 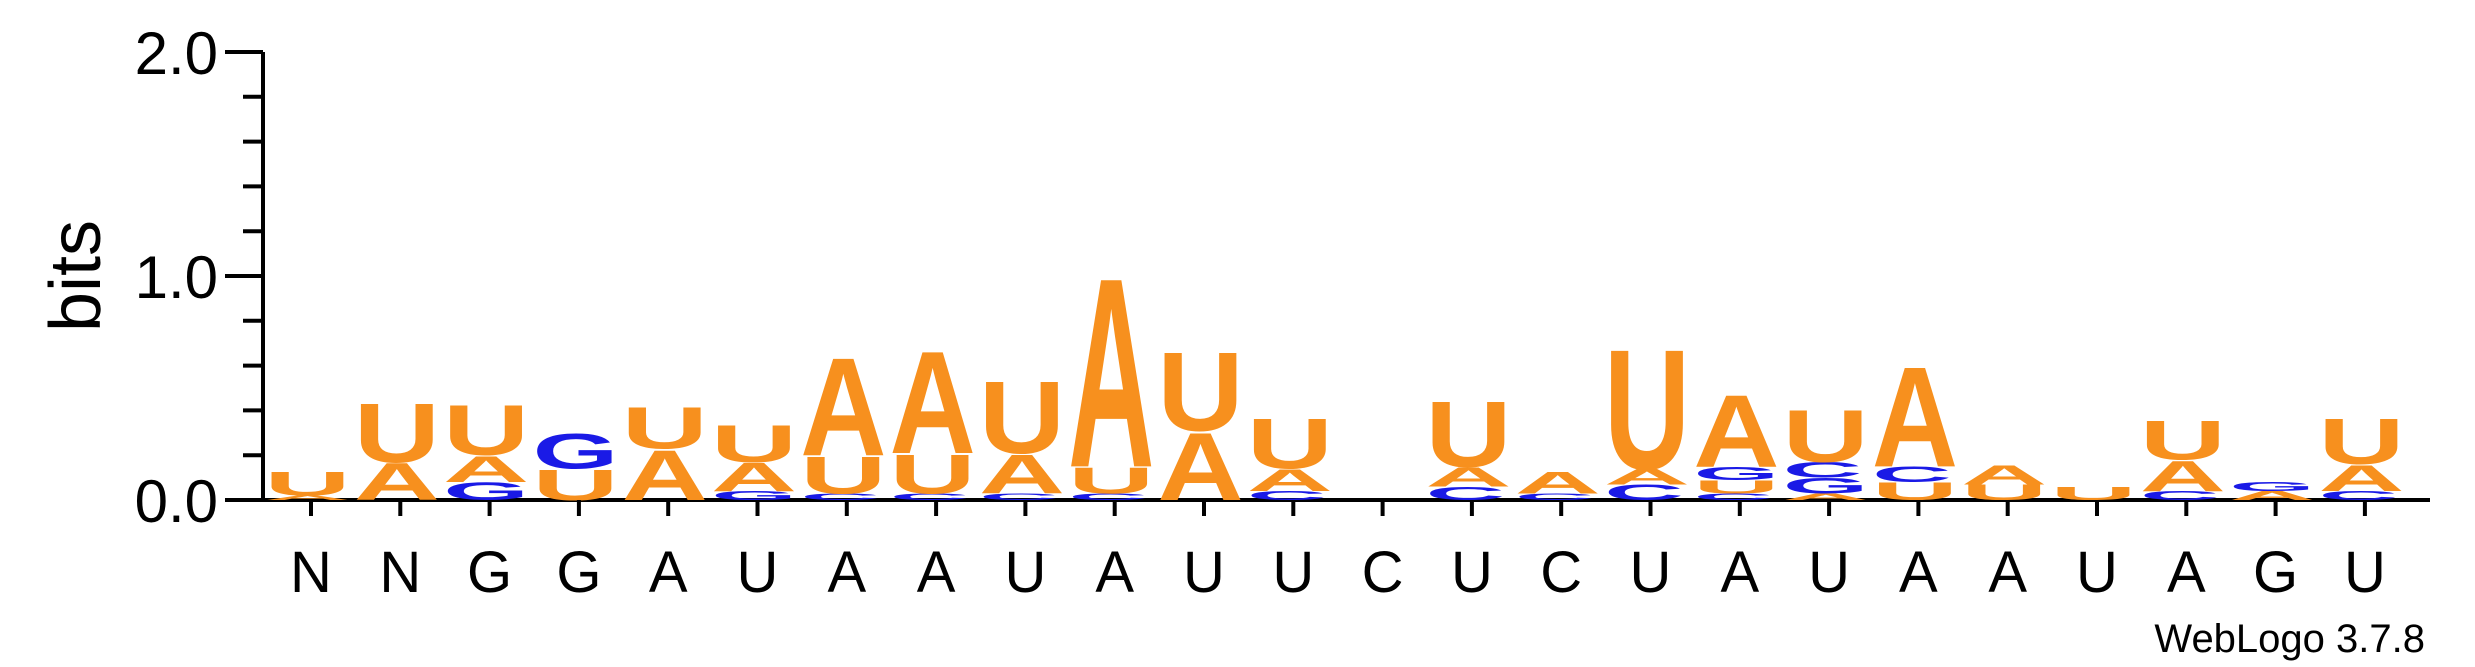 I want to click on x-tick-label-14: U, so click(x=1472, y=572).